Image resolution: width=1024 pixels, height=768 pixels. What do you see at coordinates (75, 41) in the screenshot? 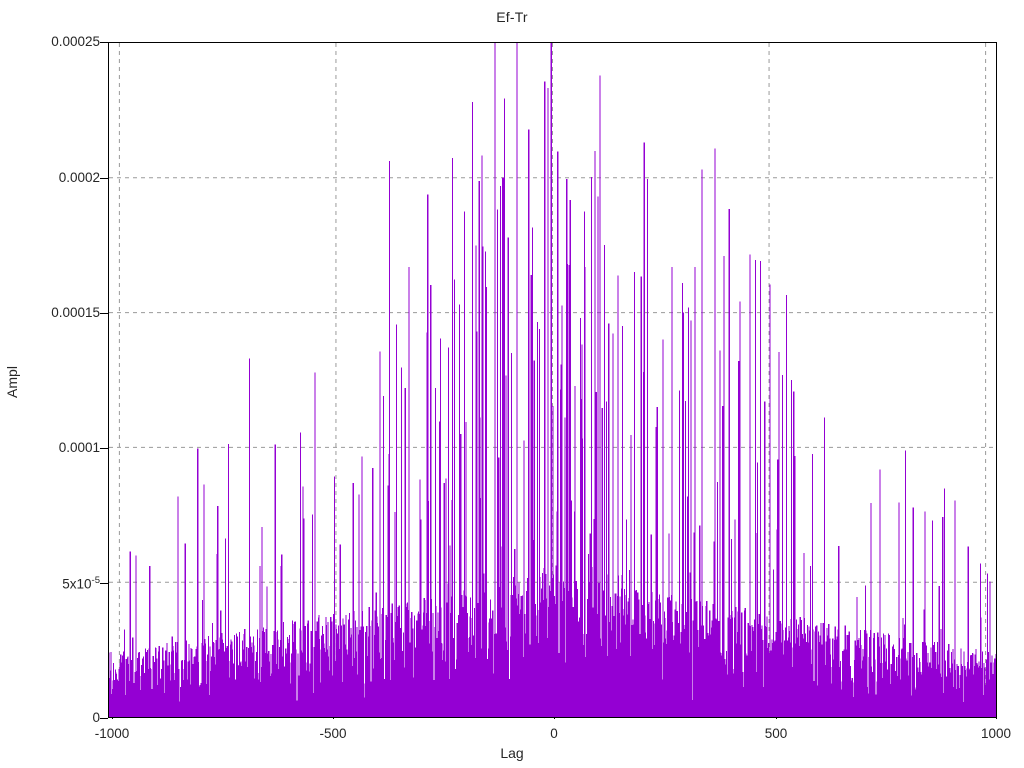
I see `y-tick-label-0.00025: 0.00025` at bounding box center [75, 41].